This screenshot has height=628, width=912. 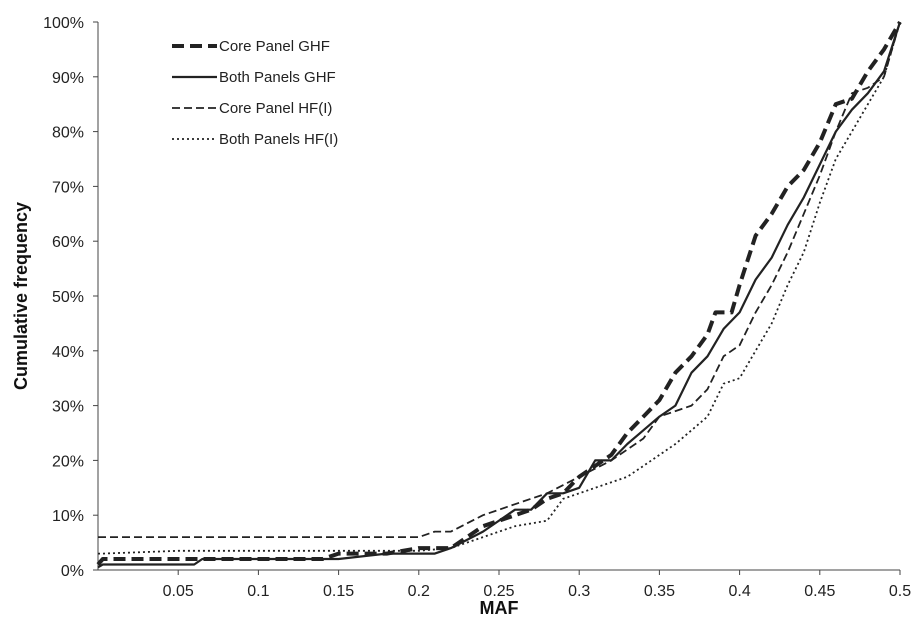 I want to click on y-tick-label: 60%, so click(x=68, y=242).